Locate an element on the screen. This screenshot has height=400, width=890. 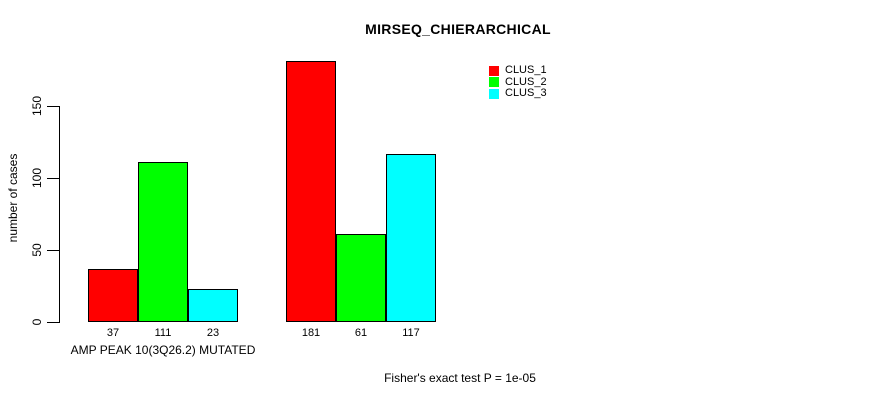
y-tick-label: 150 is located at coordinates (37, 106).